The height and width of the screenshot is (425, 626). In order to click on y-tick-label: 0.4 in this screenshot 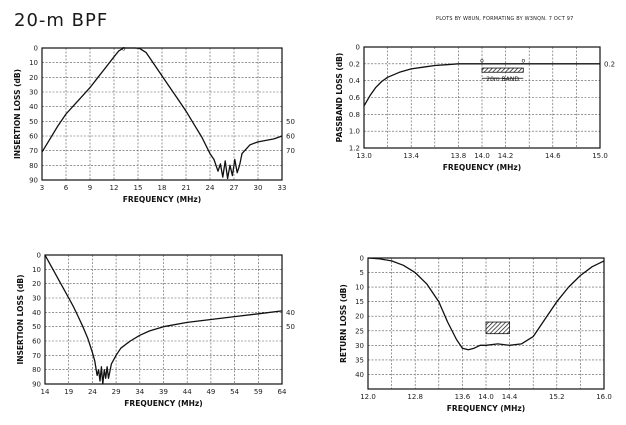, I will do `click(355, 81)`.